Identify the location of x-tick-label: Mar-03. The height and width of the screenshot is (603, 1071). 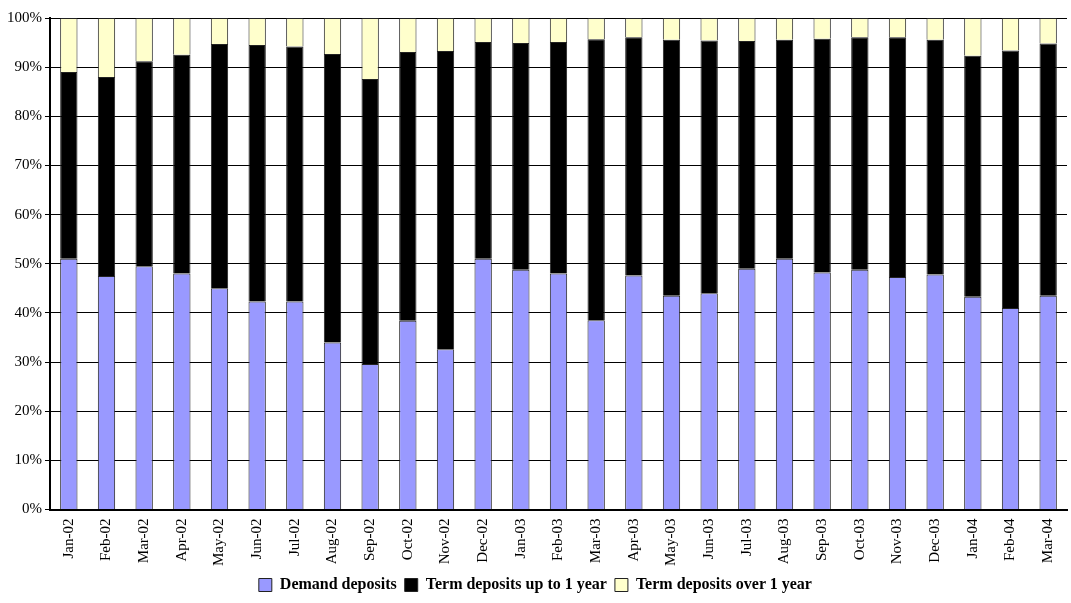
(595, 541).